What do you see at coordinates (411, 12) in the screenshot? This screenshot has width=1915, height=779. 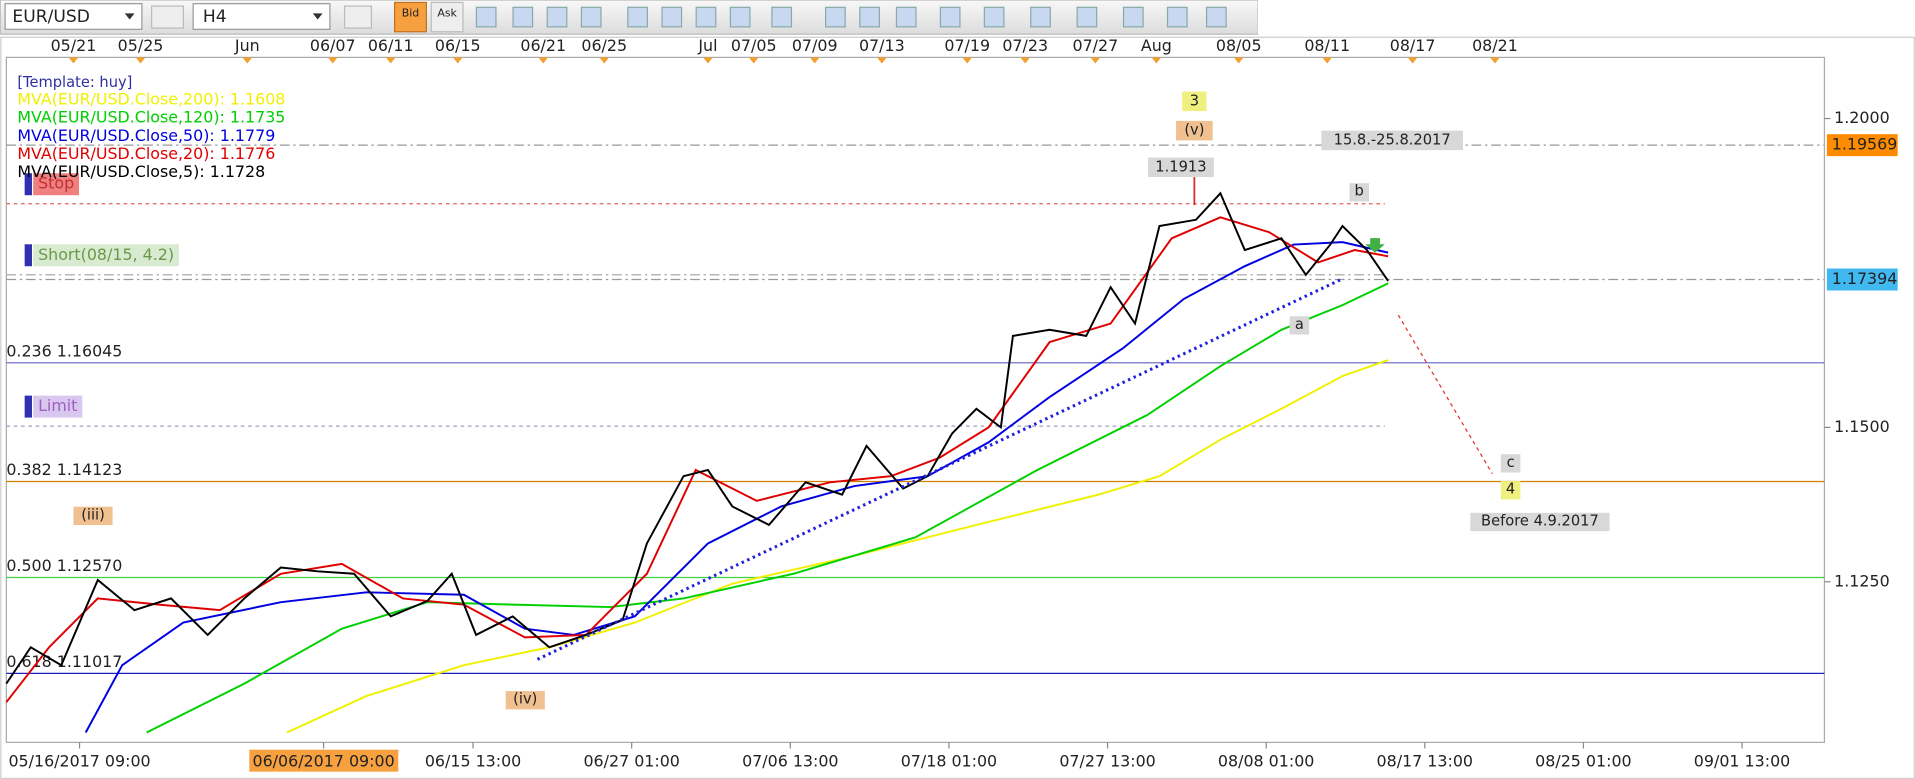 I see `bid-label: Bid` at bounding box center [411, 12].